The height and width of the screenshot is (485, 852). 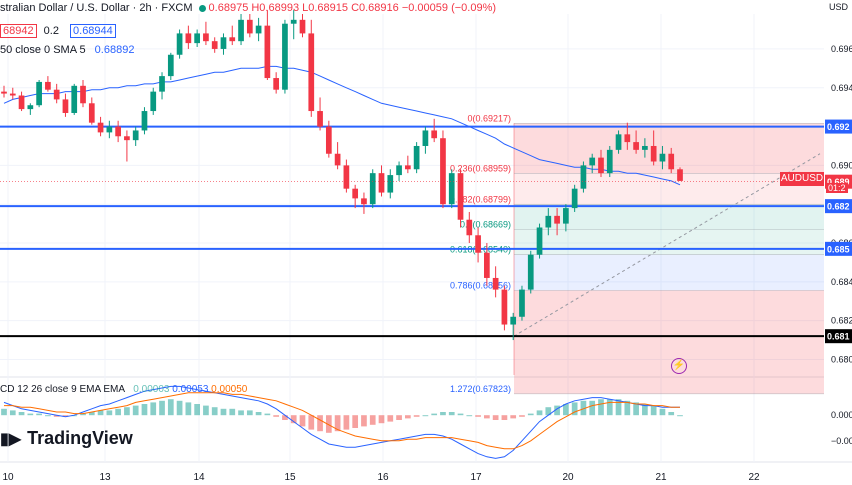 What do you see at coordinates (18, 31) in the screenshot?
I see `sell-price: 68942` at bounding box center [18, 31].